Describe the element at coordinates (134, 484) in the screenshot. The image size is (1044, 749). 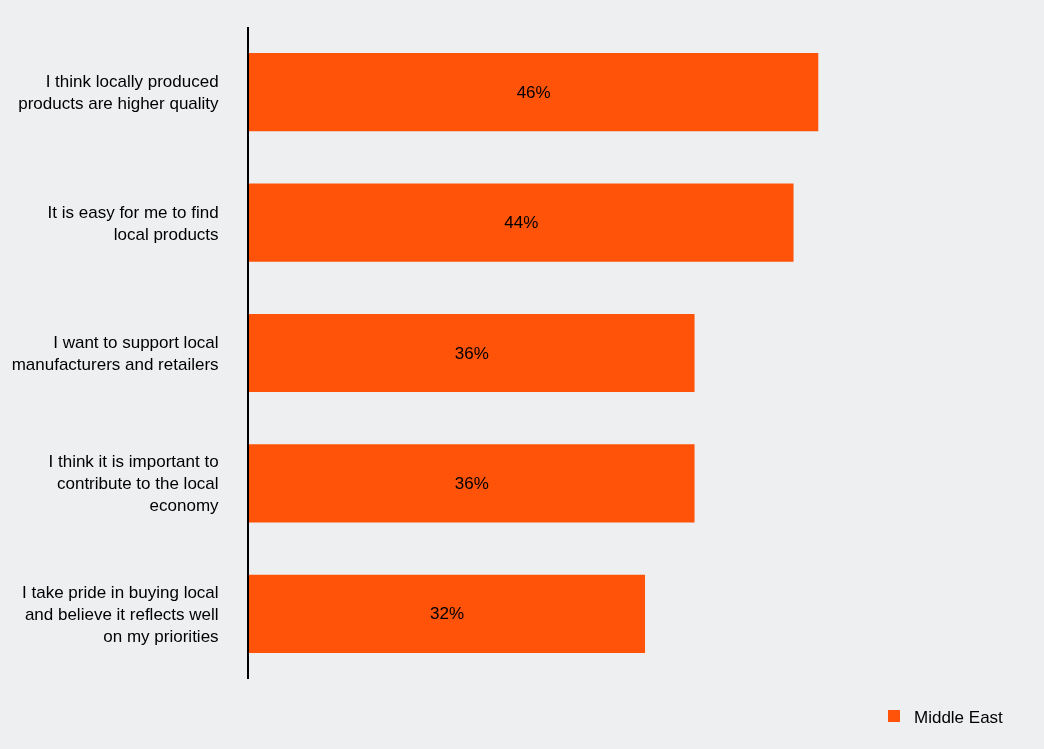
I see `y-tick-label: I think it is important to contribute to the local economy` at that location.